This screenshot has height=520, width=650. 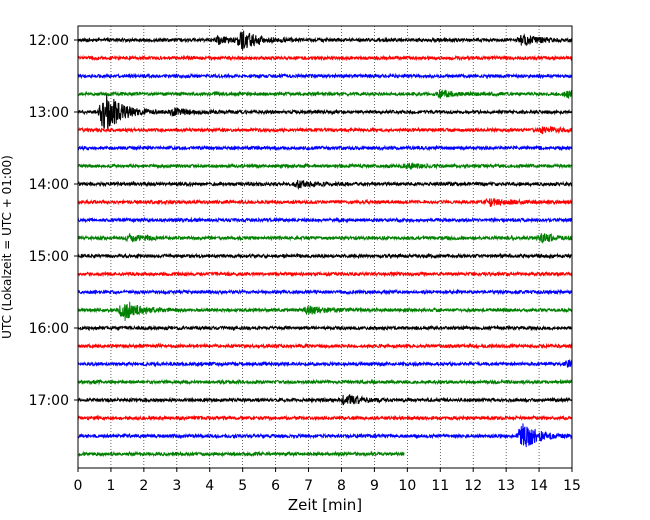 What do you see at coordinates (374, 486) in the screenshot?
I see `x-tick-label: 9` at bounding box center [374, 486].